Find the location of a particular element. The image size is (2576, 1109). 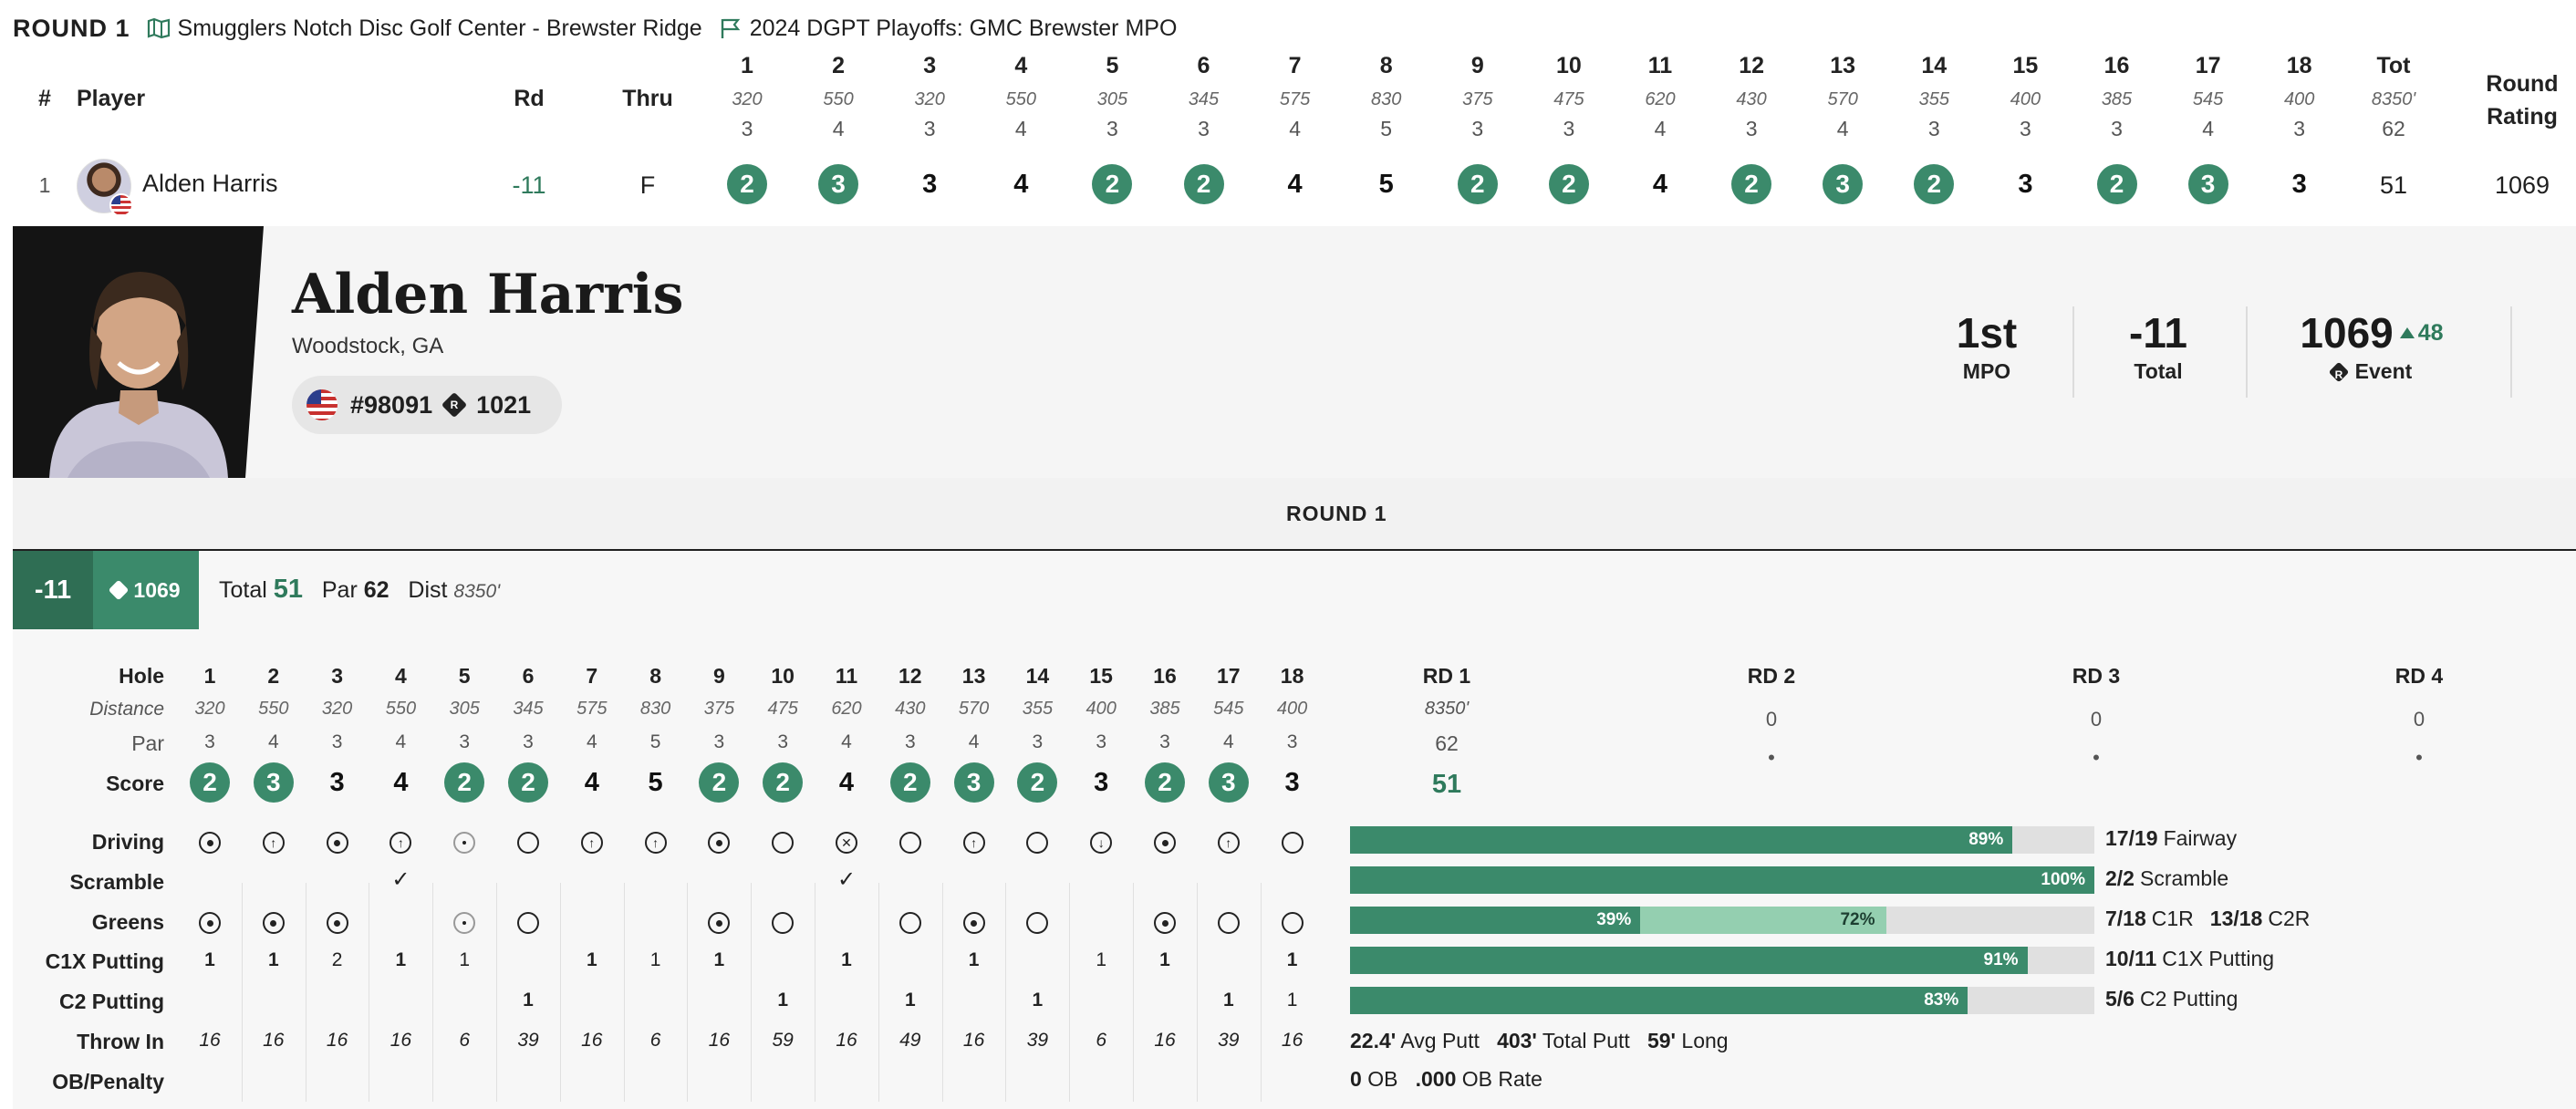

hole-number: 15 is located at coordinates (1101, 676).